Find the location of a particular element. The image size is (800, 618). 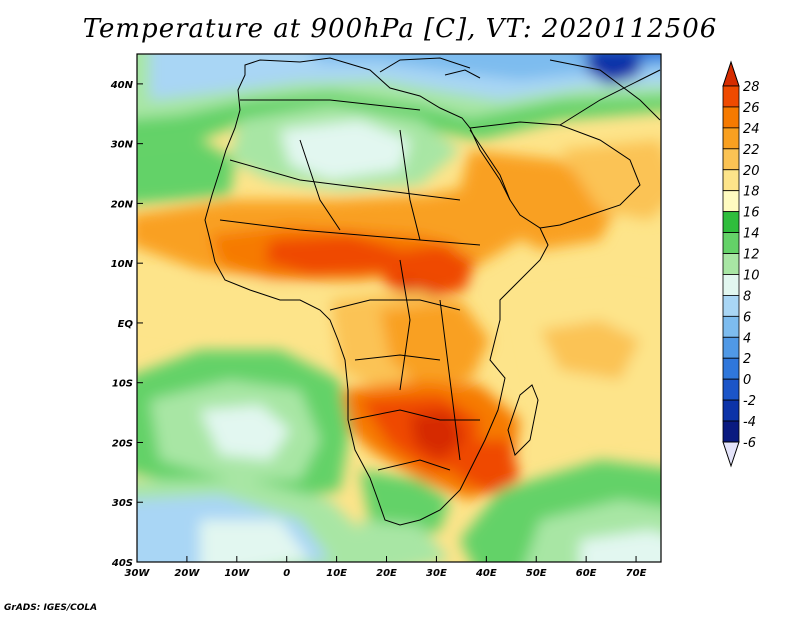

lon-tick-label: 10E is located at coordinates (336, 573).